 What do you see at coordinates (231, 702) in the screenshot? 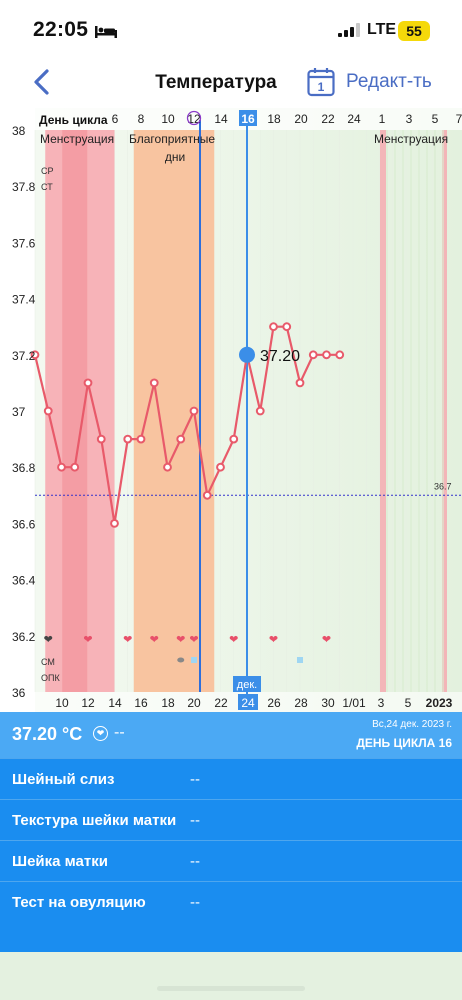
I see `footer-row-bg` at bounding box center [231, 702].